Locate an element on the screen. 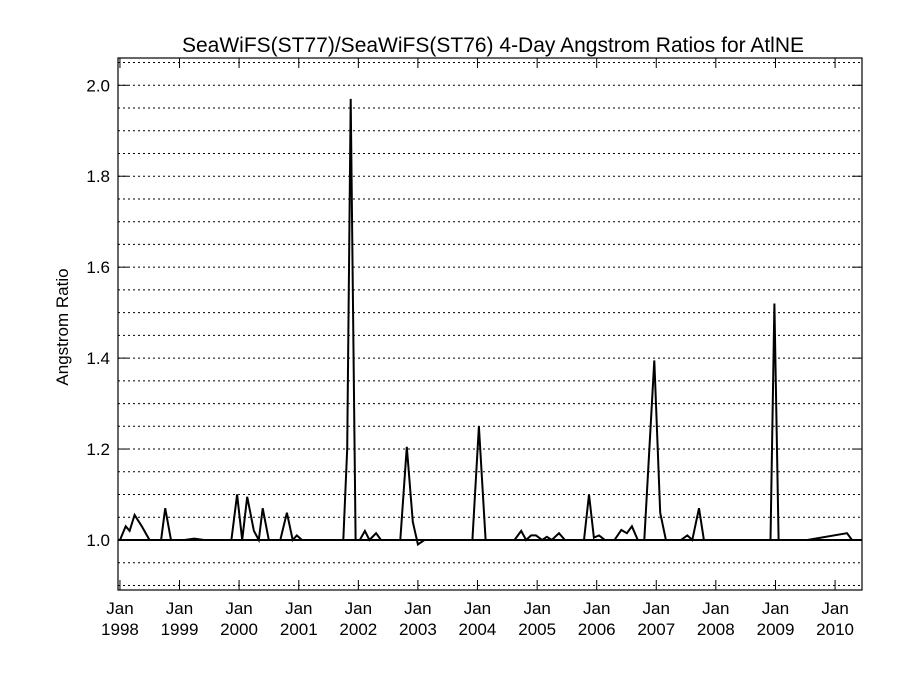  y-tick-label: 1.4 is located at coordinates (98, 358).